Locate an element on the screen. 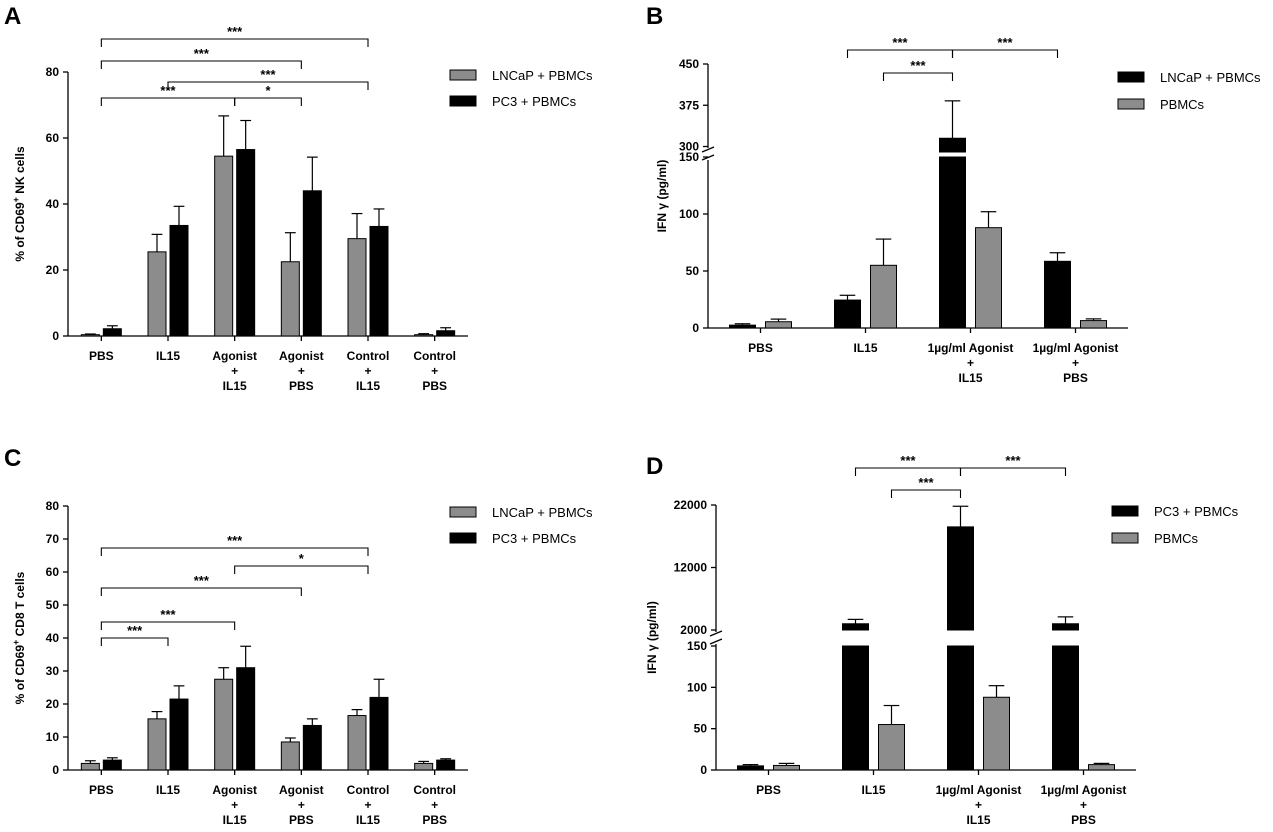 Image resolution: width=1273 pixels, height=832 pixels. y-tick-label: 40 is located at coordinates (53, 638).